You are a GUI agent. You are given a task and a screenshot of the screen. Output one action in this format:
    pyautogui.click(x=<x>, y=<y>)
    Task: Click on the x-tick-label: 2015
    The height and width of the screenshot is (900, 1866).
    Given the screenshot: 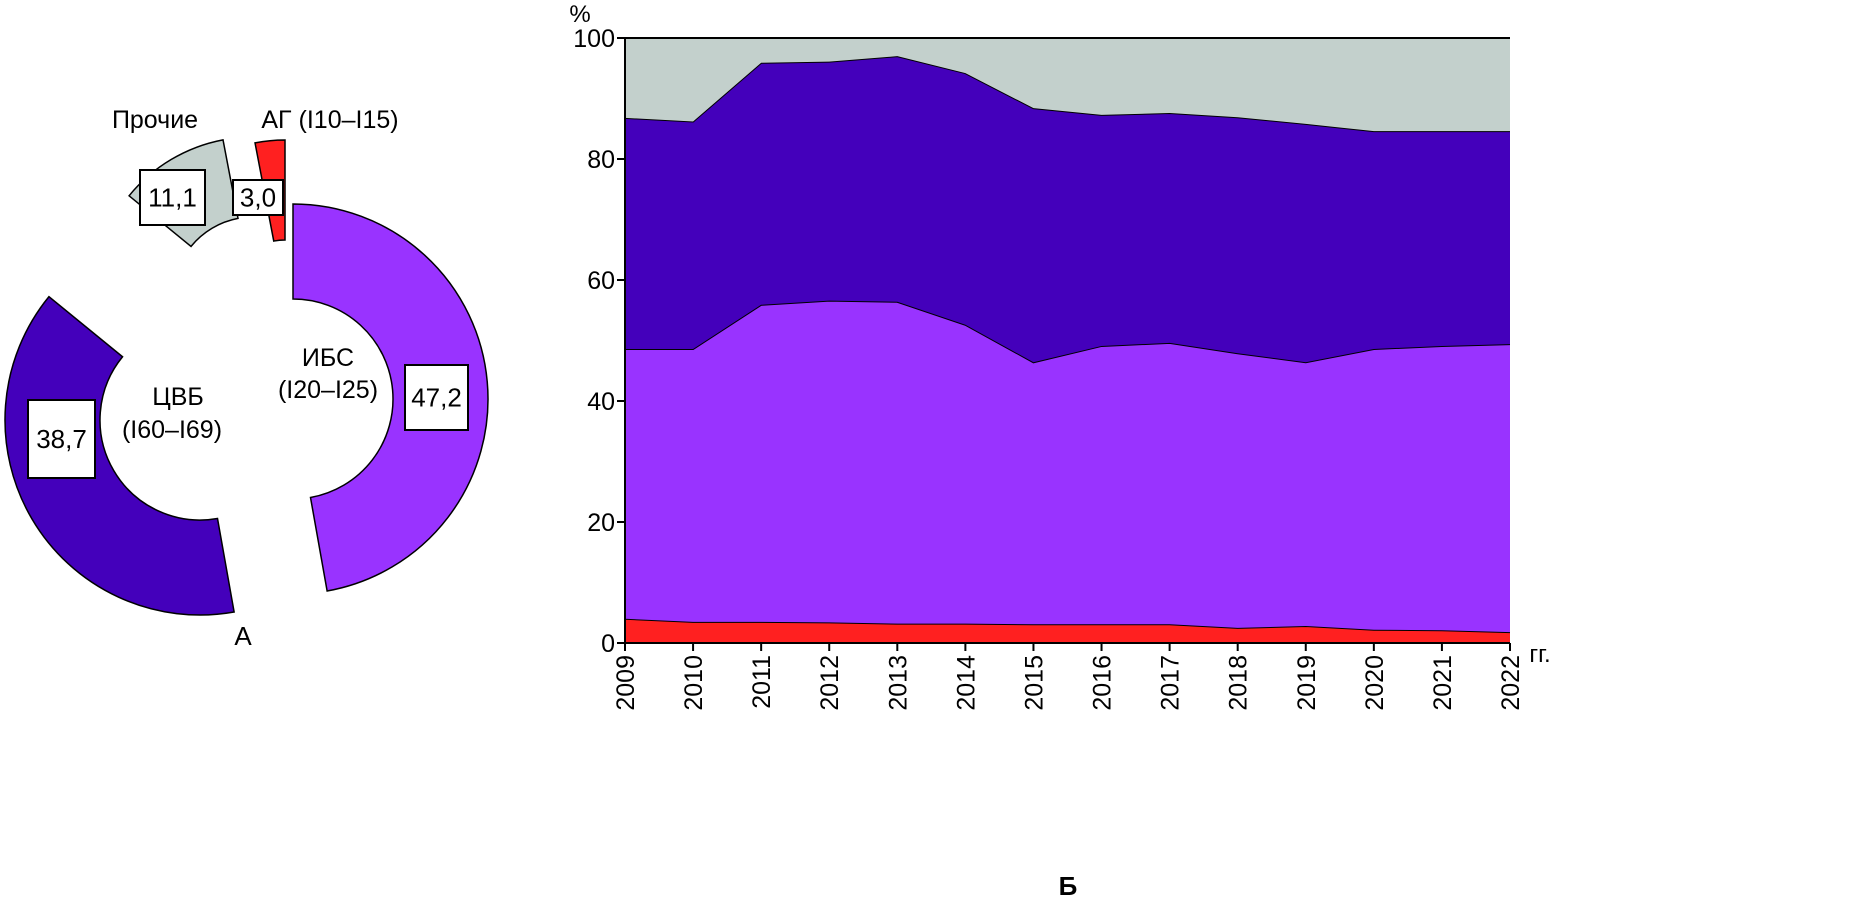 What is the action you would take?
    pyautogui.click(x=1034, y=683)
    